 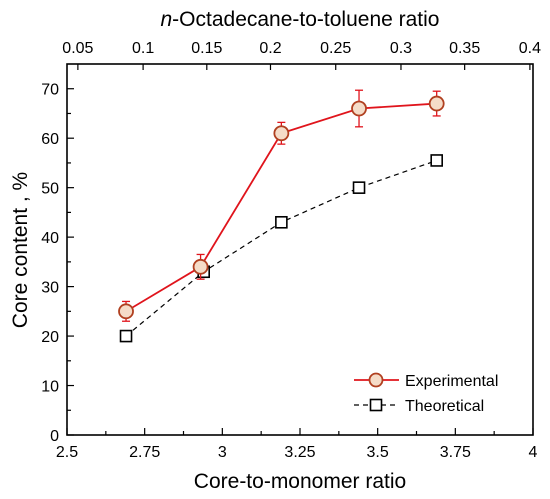 What do you see at coordinates (378, 452) in the screenshot?
I see `x-tick-label: 3.5` at bounding box center [378, 452].